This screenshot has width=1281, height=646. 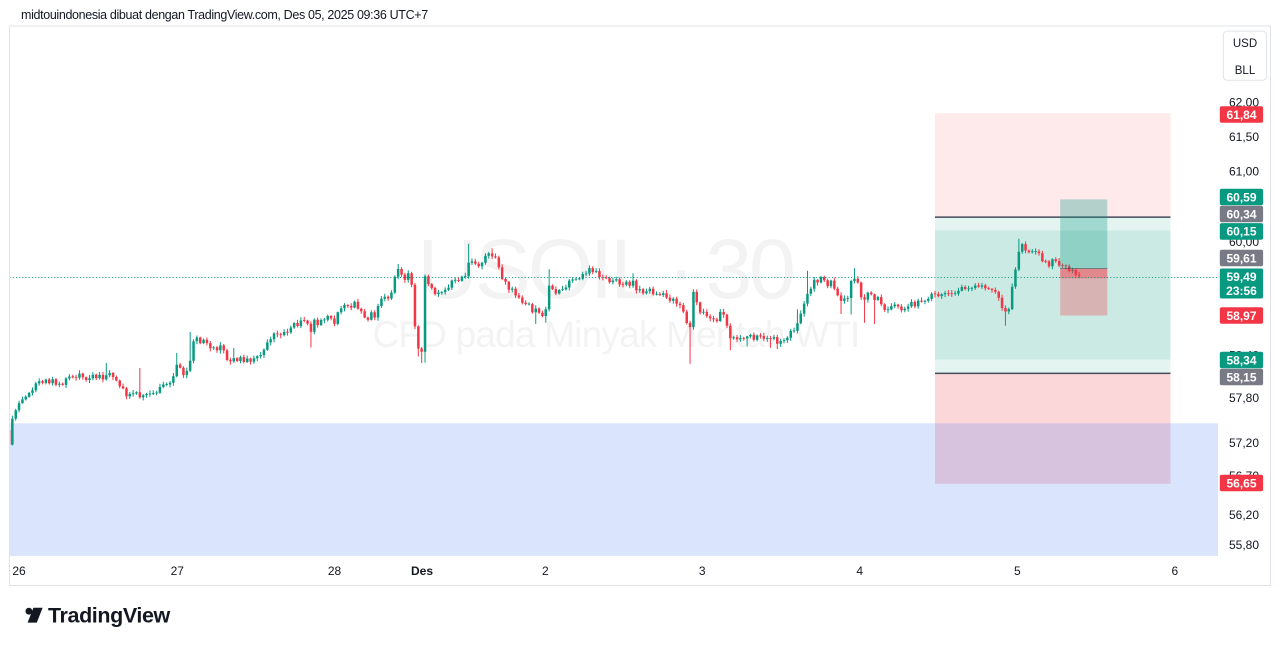 I want to click on svg-text: 23:56, so click(x=1241, y=291).